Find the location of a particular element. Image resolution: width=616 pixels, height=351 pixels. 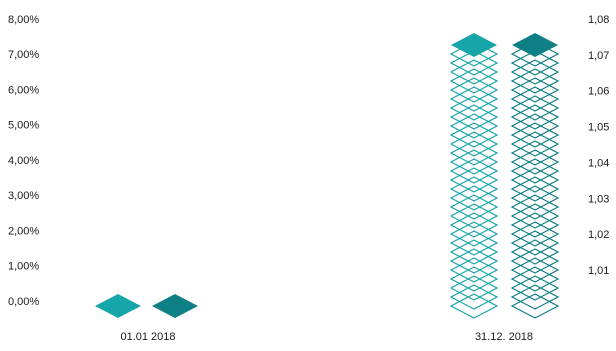

right-tick-label: 1,04 is located at coordinates (598, 163).